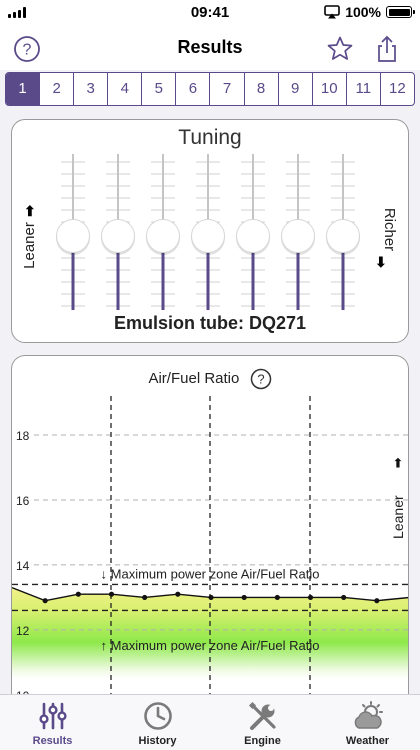 The height and width of the screenshot is (750, 420). Describe the element at coordinates (159, 89) in the screenshot. I see `segment-5: 5` at that location.